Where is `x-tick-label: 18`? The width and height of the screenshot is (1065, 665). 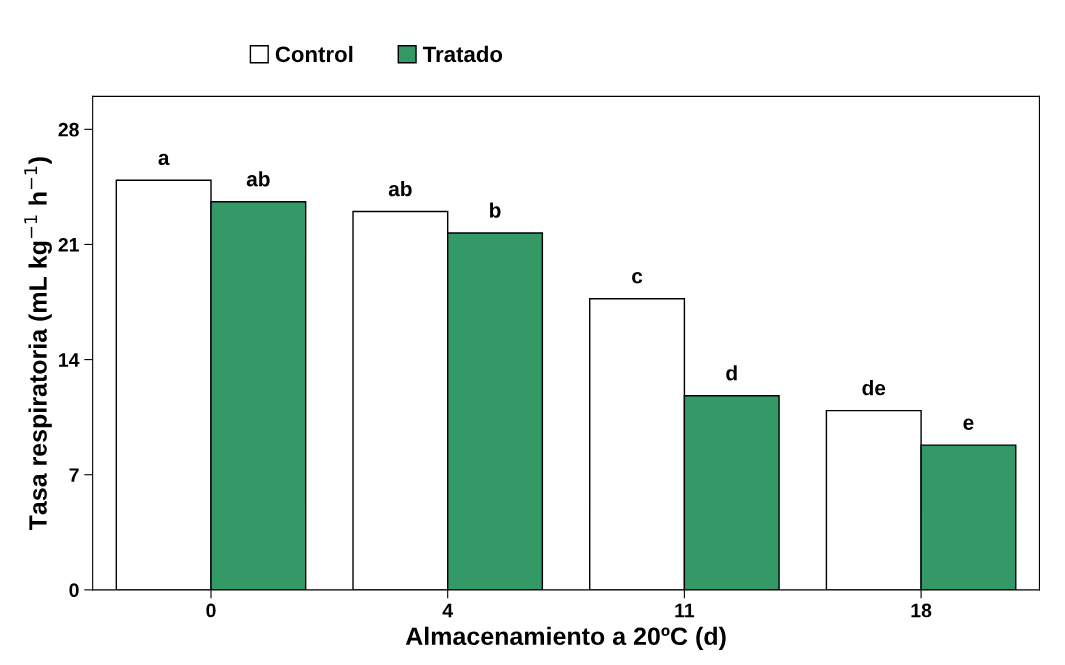
x-tick-label: 18 is located at coordinates (921, 610).